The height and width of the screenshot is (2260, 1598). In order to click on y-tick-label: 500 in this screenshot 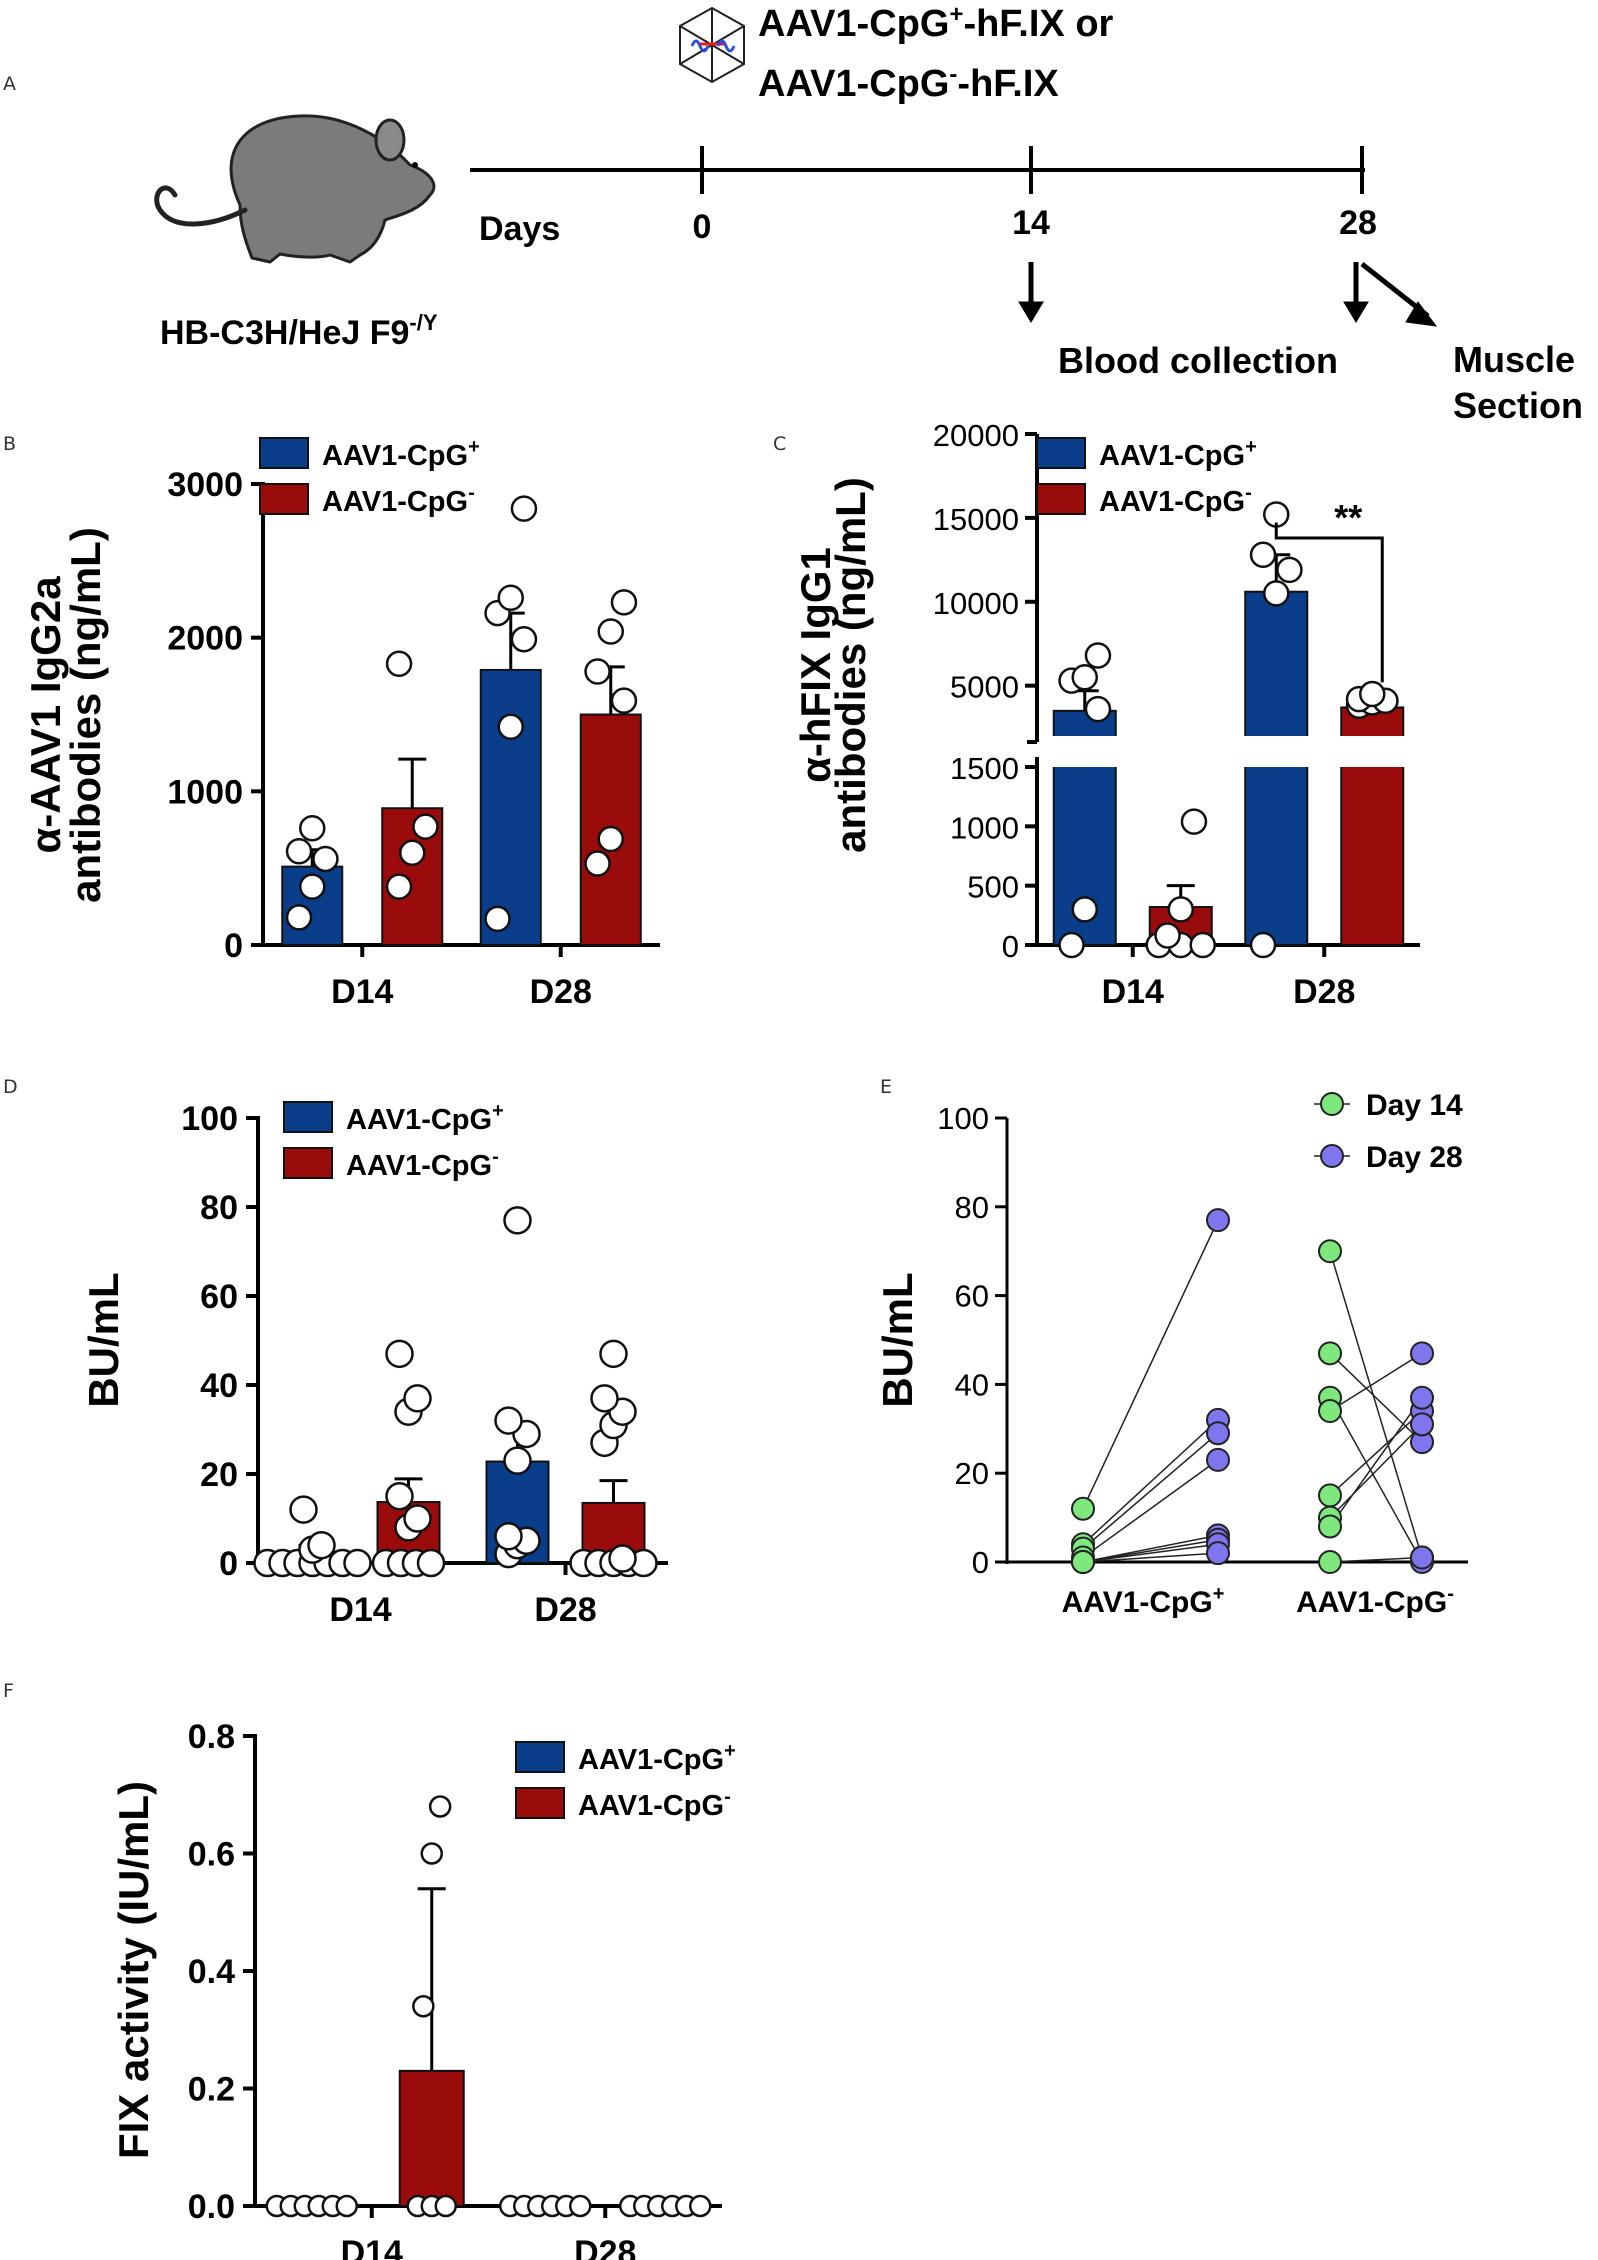, I will do `click(993, 887)`.